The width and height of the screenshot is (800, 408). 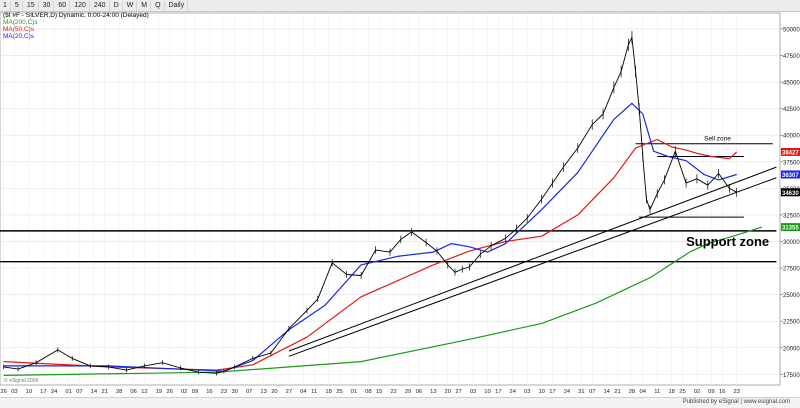 What do you see at coordinates (581, 392) in the screenshot?
I see `x-tick-label: 31` at bounding box center [581, 392].